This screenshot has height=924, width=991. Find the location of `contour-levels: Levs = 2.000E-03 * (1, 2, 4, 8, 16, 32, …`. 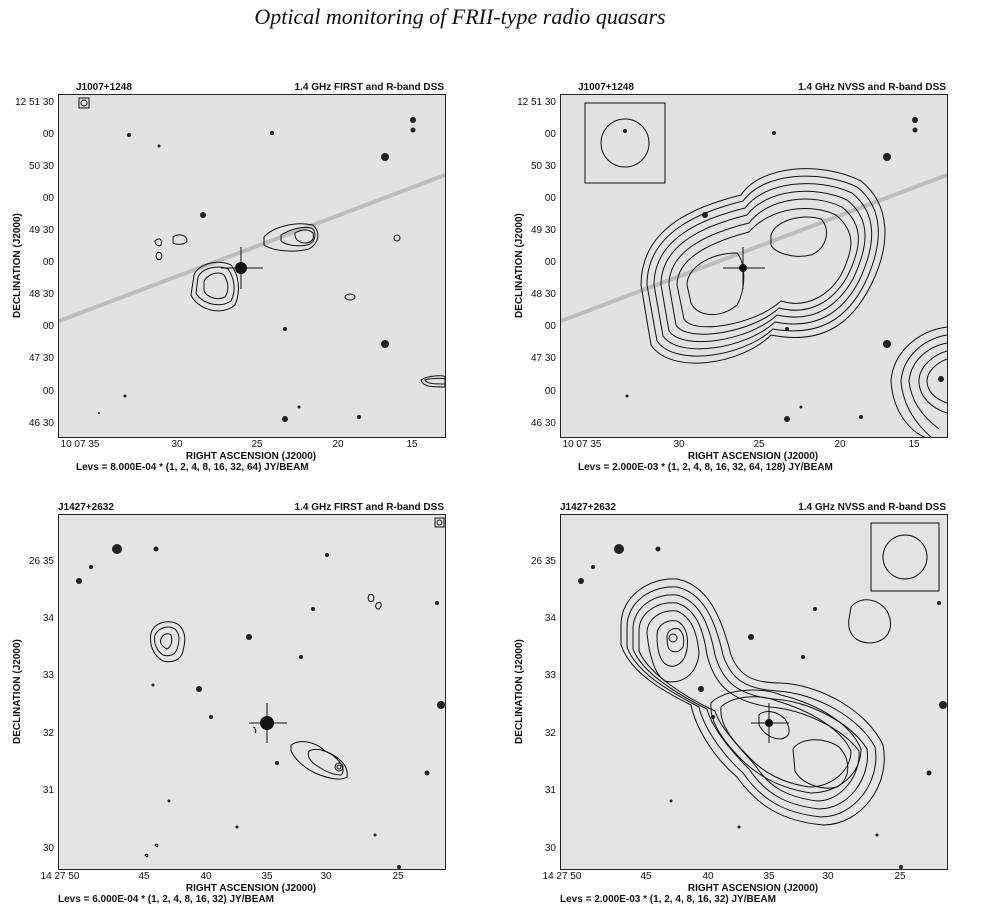

contour-levels: Levs = 2.000E-03 * (1, 2, 4, 8, 16, 32, … is located at coordinates (705, 467).